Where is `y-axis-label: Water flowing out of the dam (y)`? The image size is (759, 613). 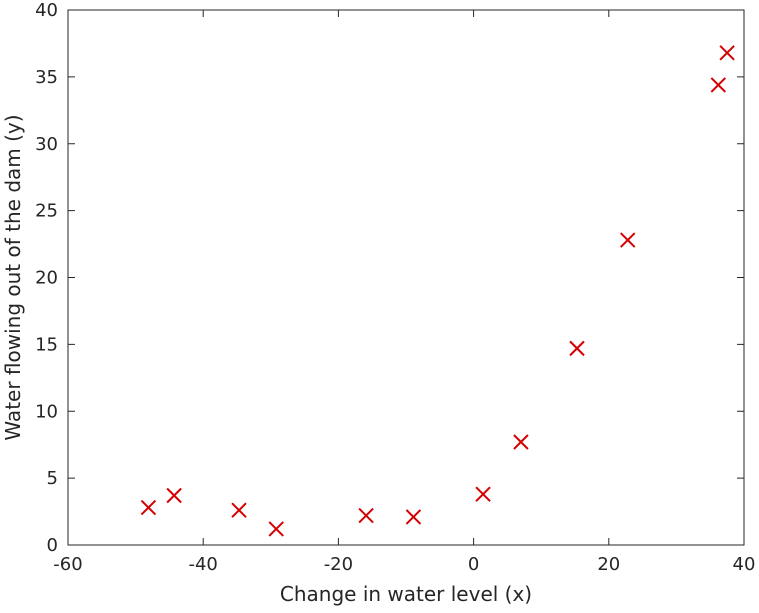 y-axis-label: Water flowing out of the dam (y) is located at coordinates (13, 277).